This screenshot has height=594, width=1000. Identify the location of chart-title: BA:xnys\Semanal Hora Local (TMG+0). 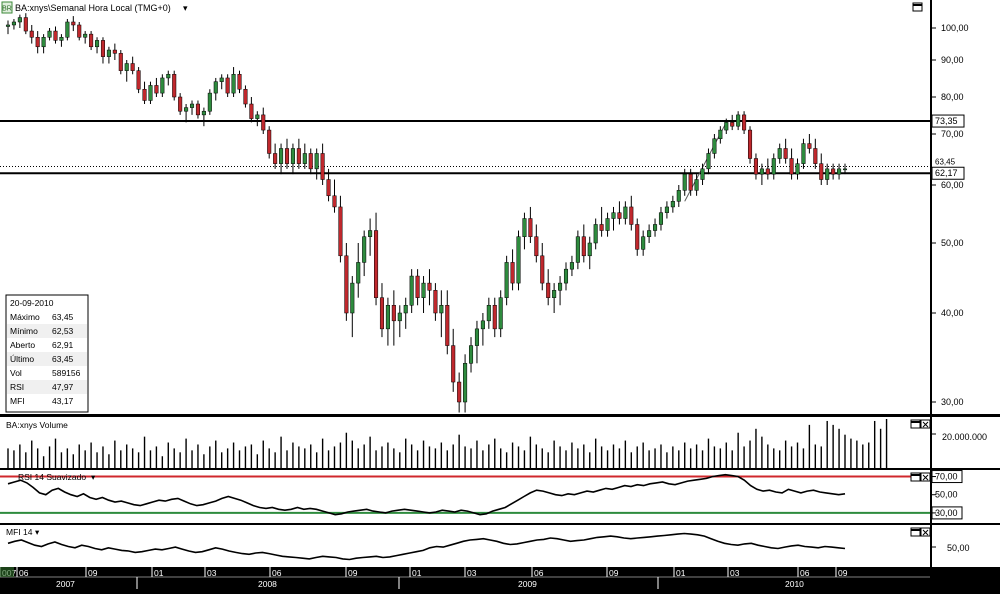
(93, 8).